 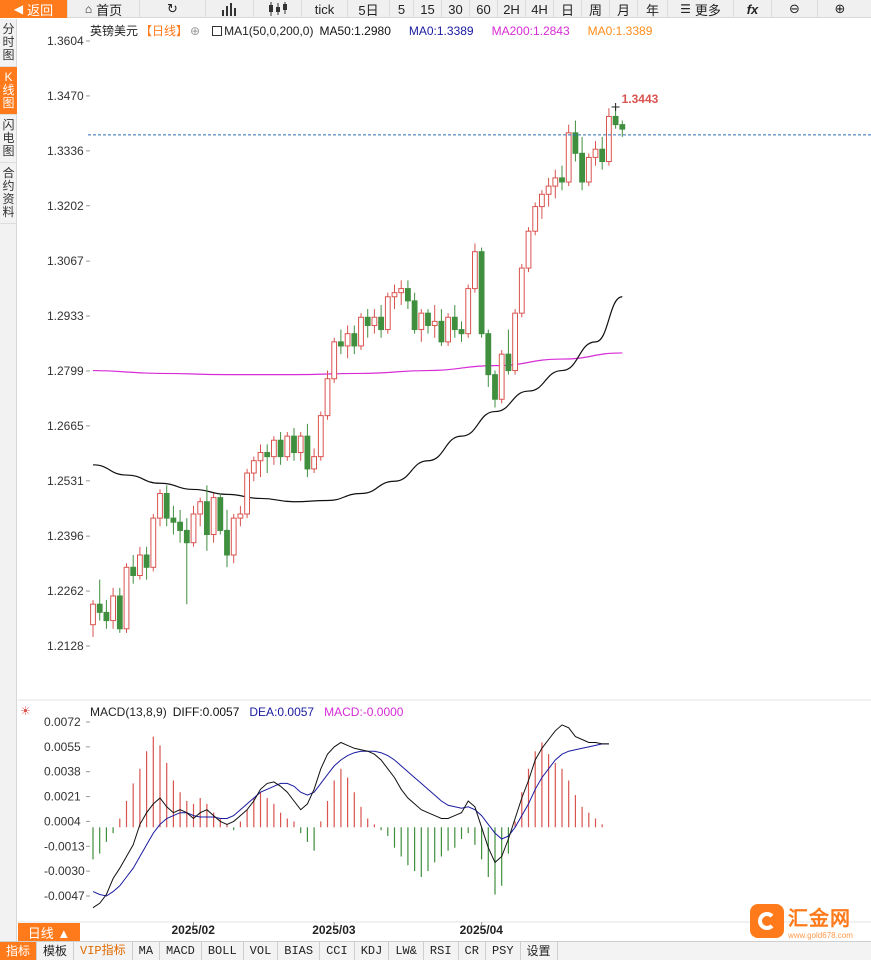 What do you see at coordinates (19, 951) in the screenshot?
I see `tab-indicator: 指标` at bounding box center [19, 951].